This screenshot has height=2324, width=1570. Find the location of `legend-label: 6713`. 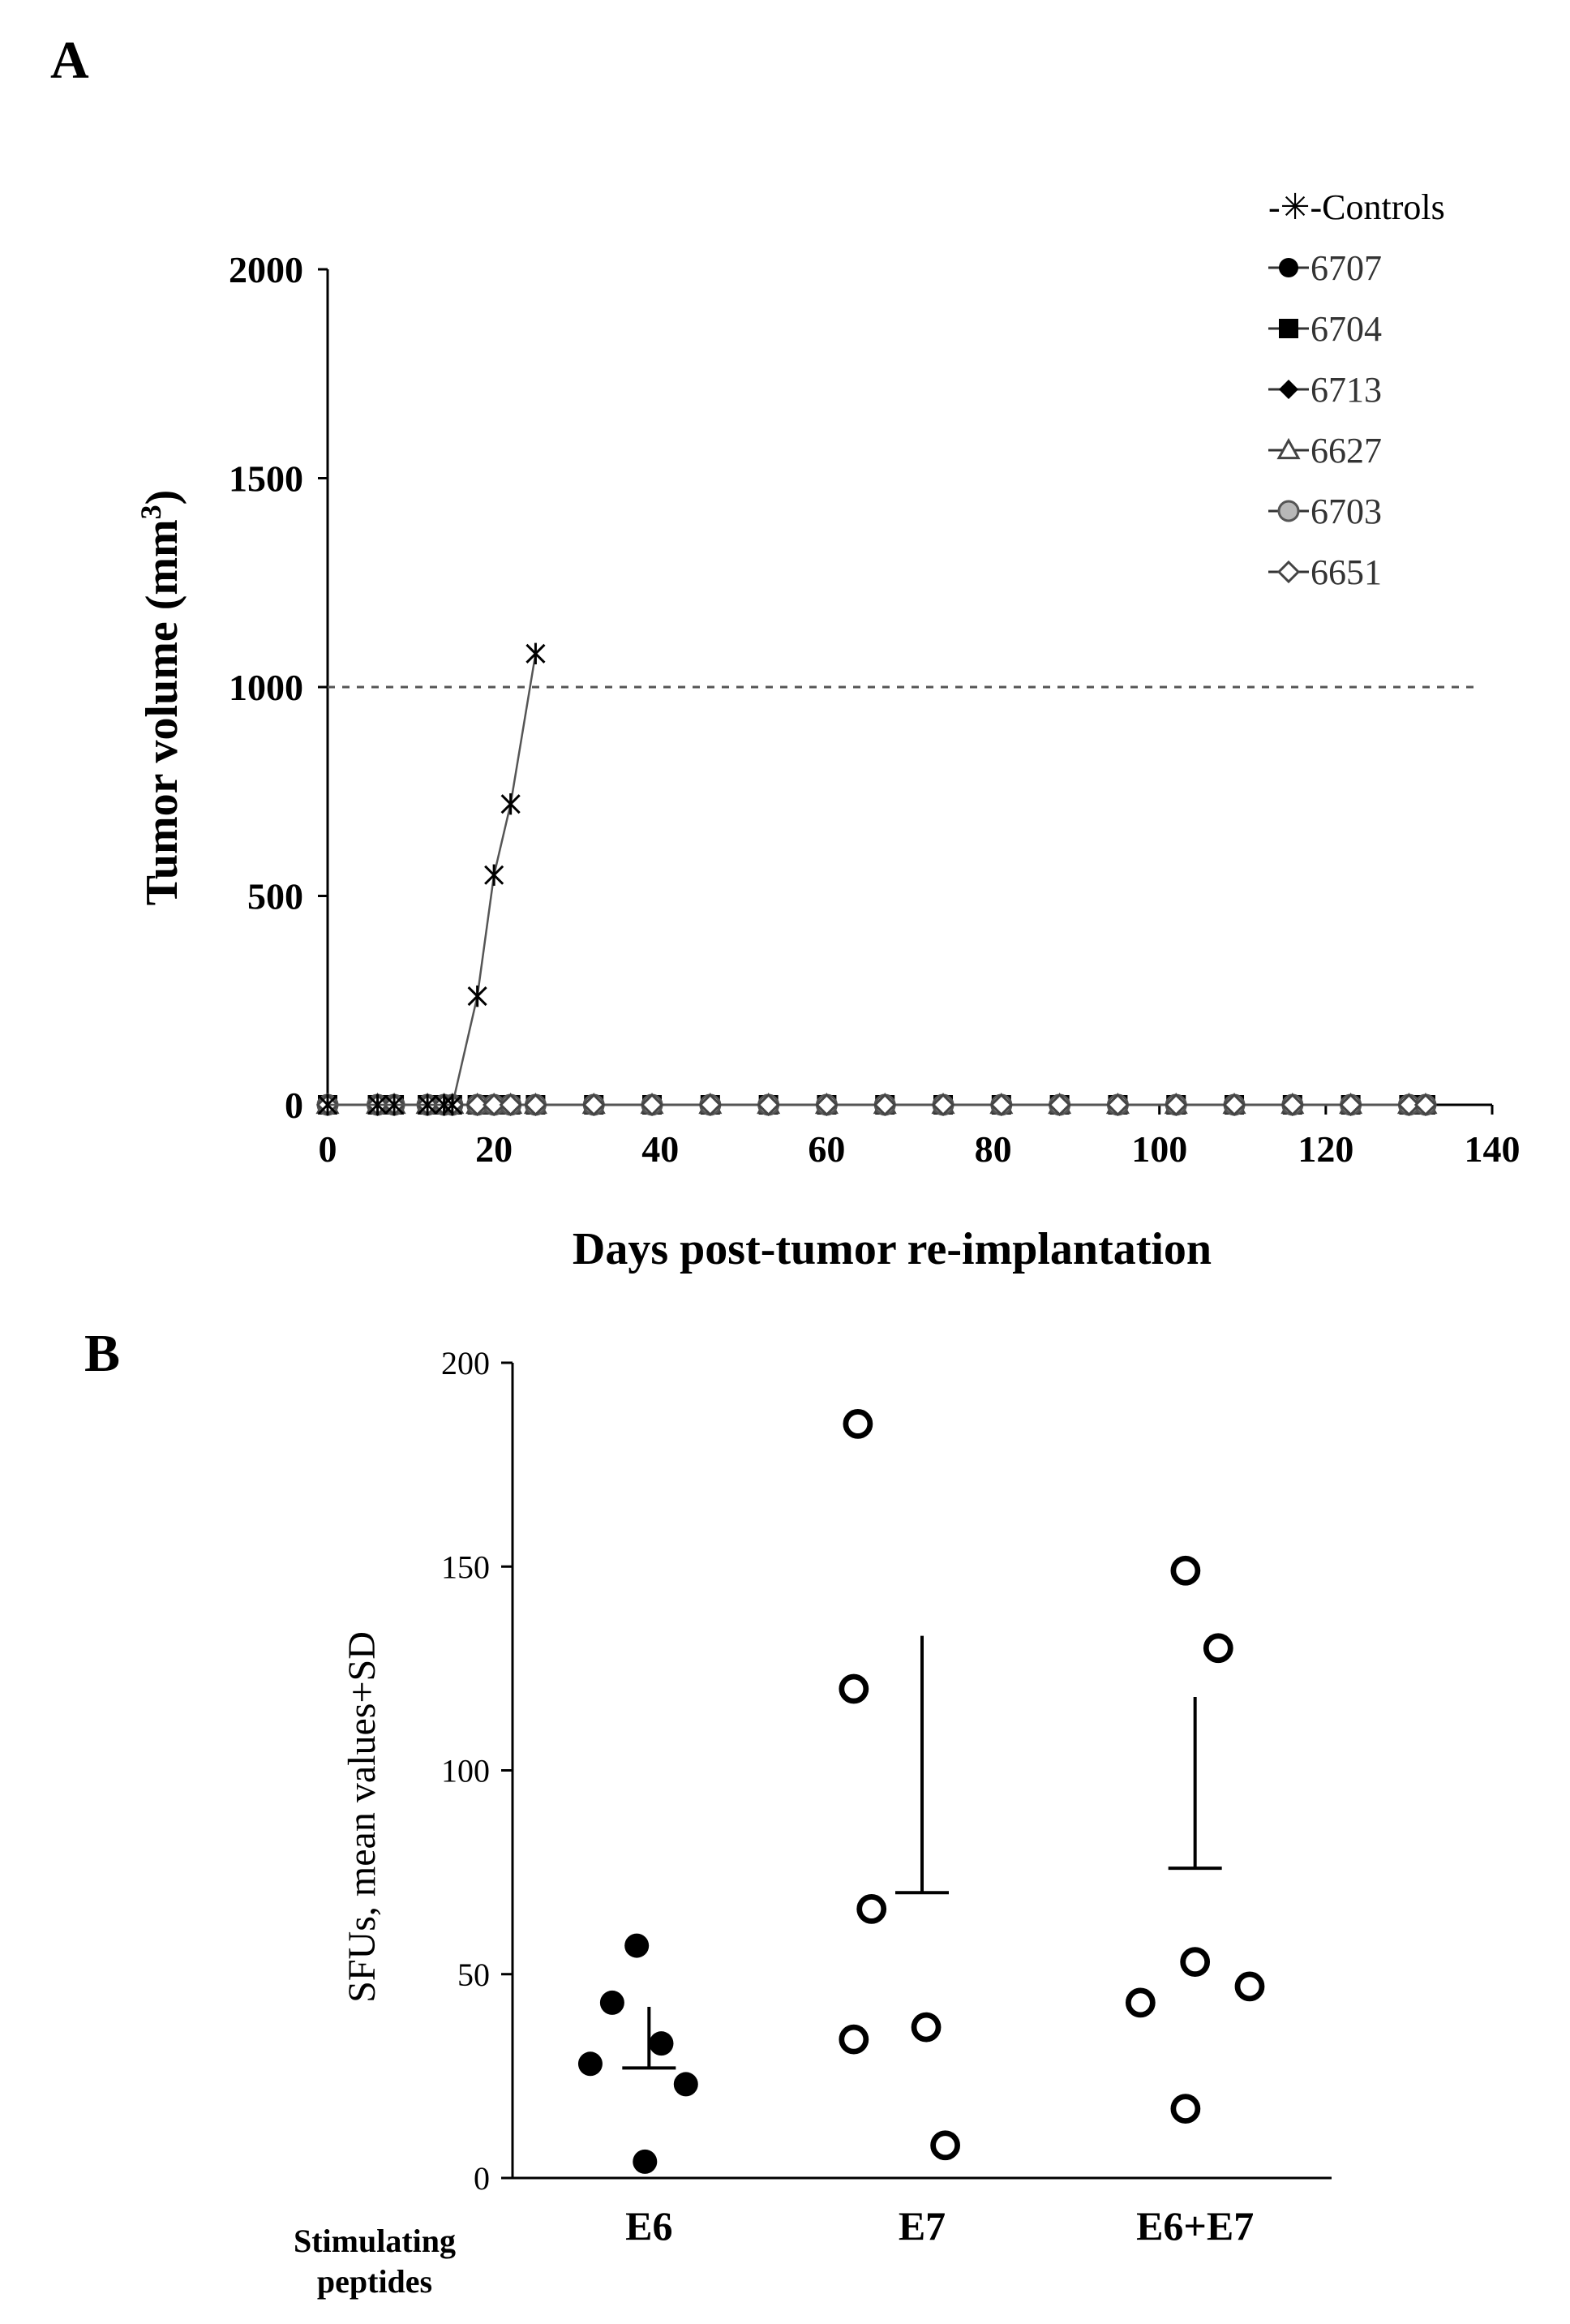

legend-label: 6713 is located at coordinates (1346, 390).